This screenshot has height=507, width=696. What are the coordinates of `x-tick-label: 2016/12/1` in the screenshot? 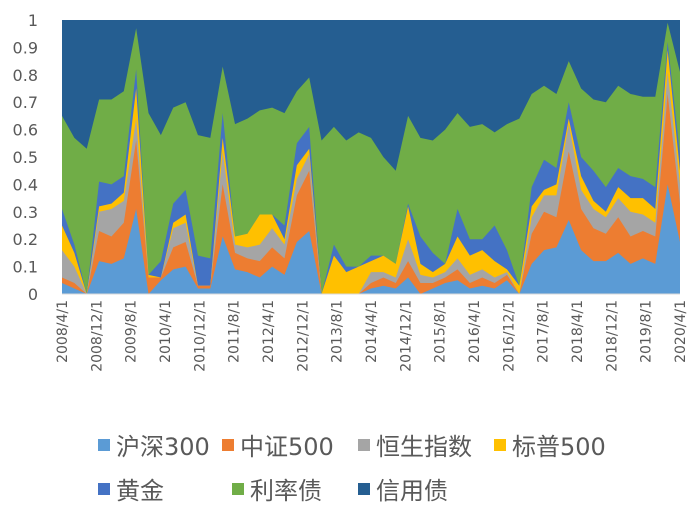 It's located at (509, 336).